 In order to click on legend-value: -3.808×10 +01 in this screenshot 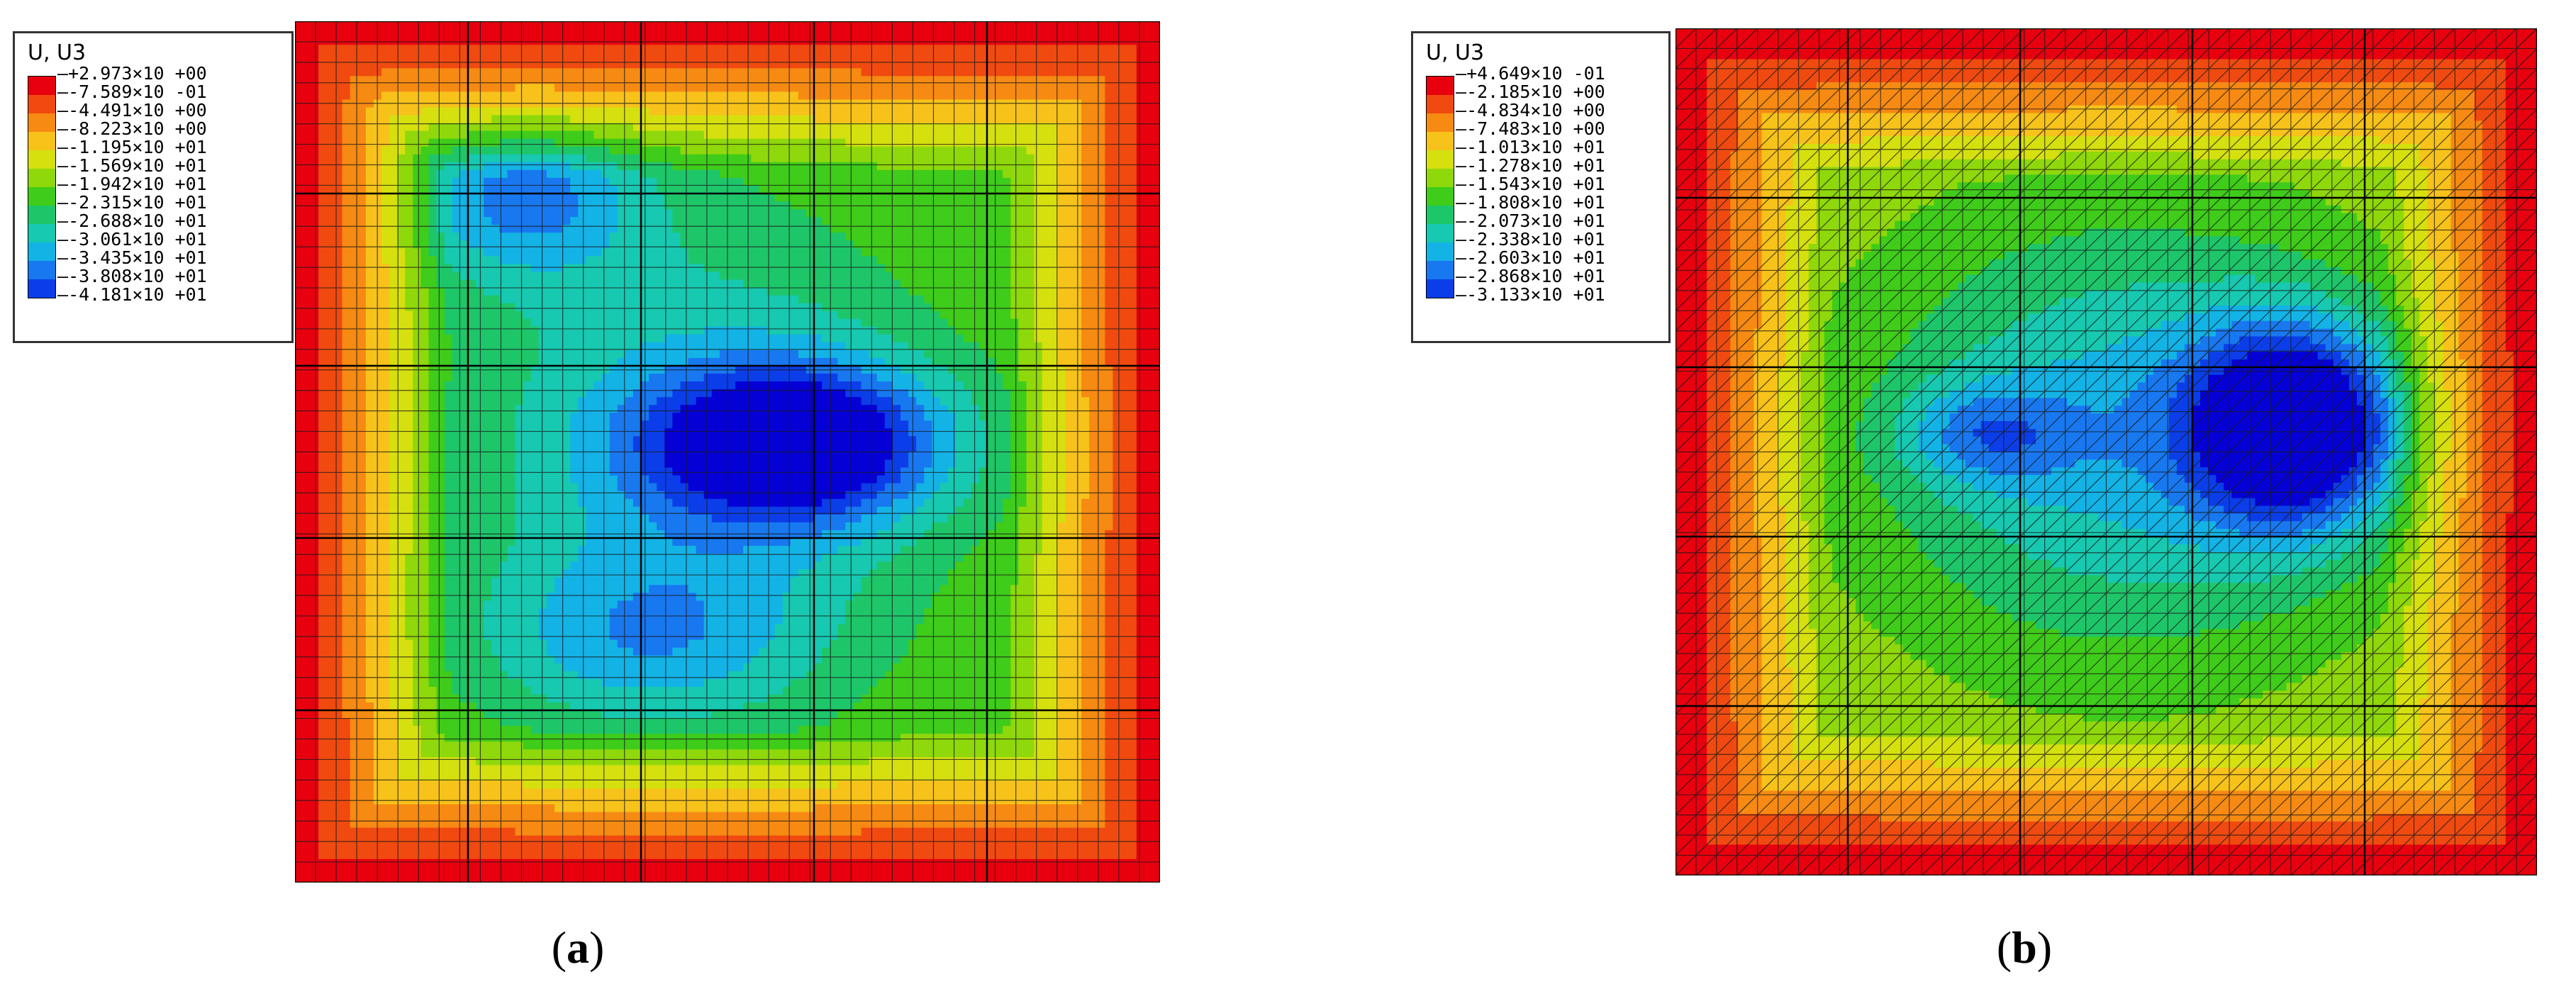, I will do `click(132, 276)`.